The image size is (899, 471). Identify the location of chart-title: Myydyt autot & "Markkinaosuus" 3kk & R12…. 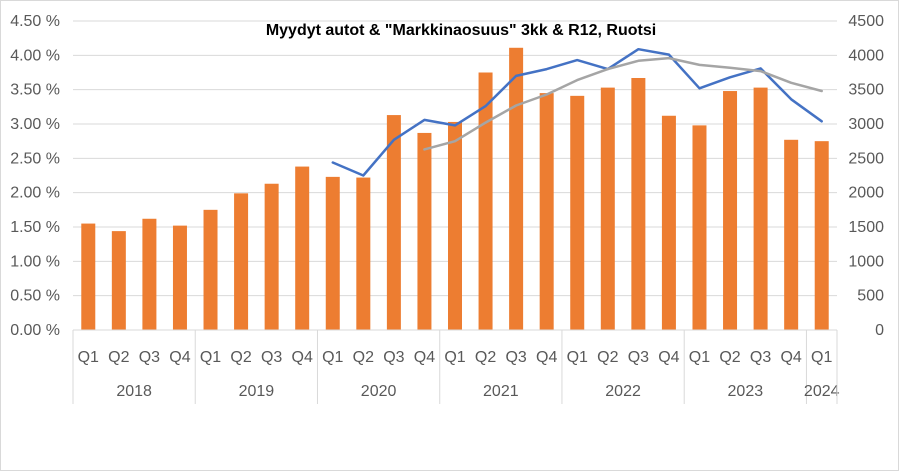
(461, 30).